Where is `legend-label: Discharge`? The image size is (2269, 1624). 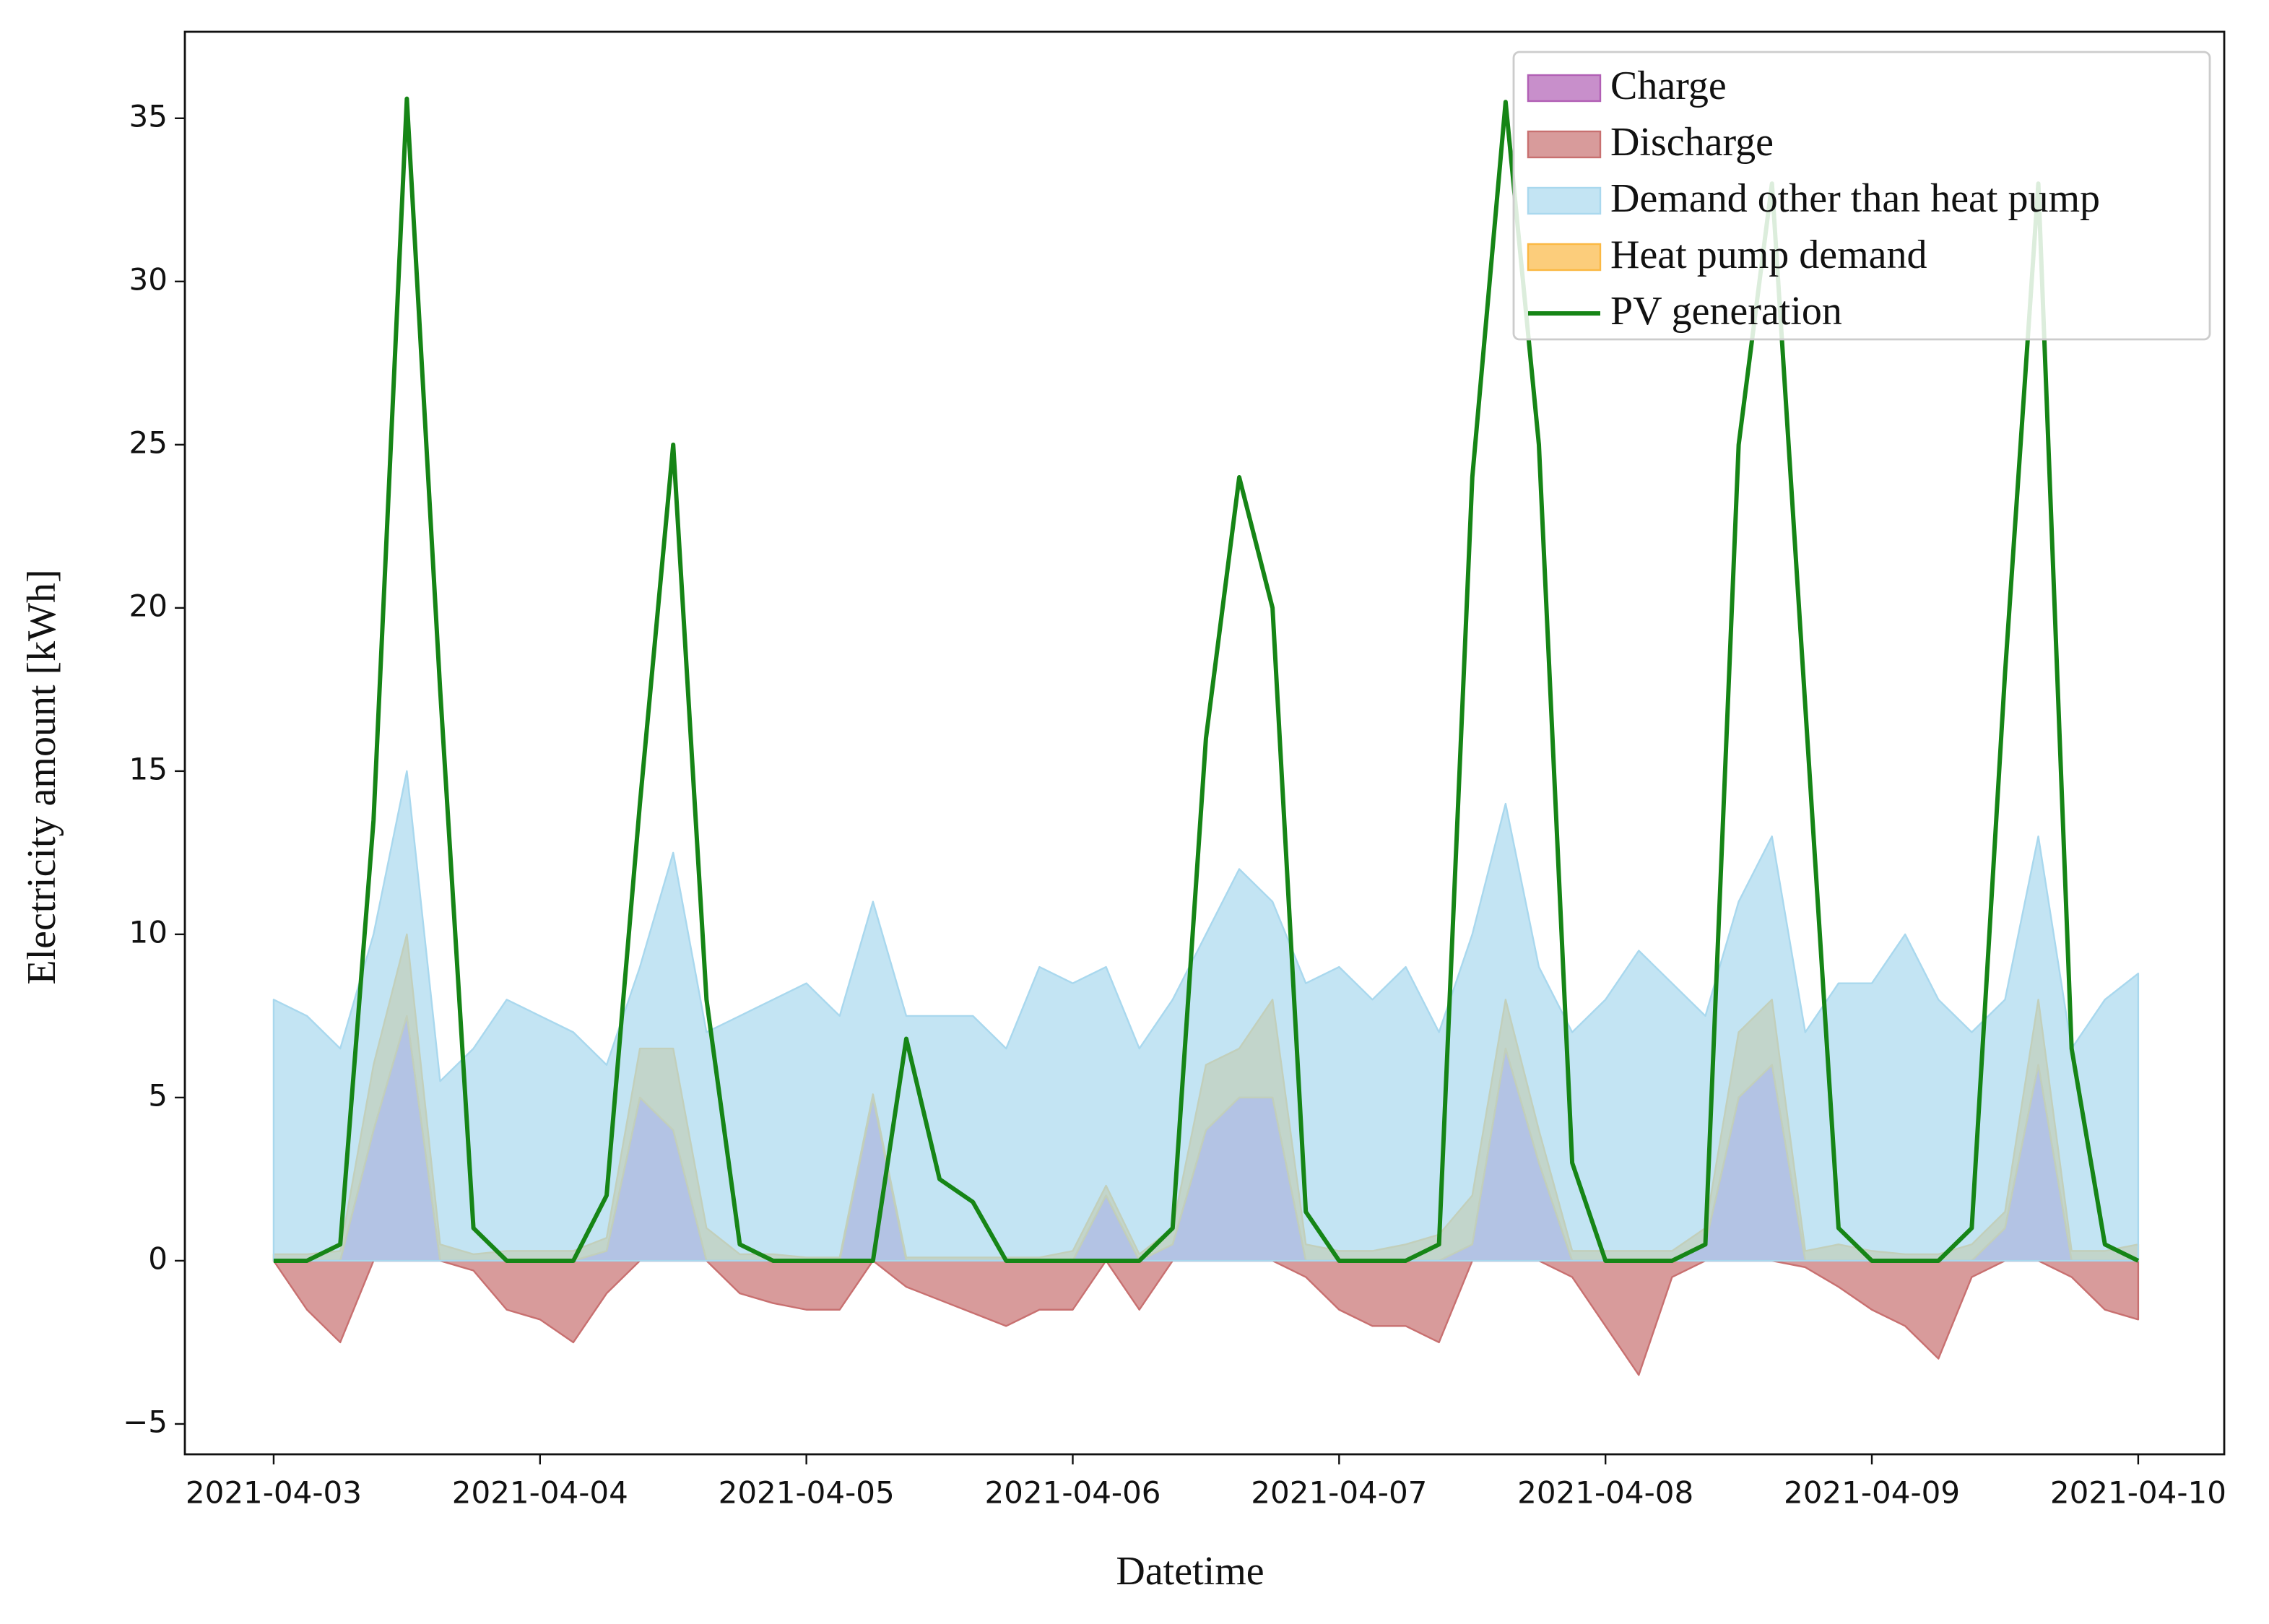 legend-label: Discharge is located at coordinates (1692, 142).